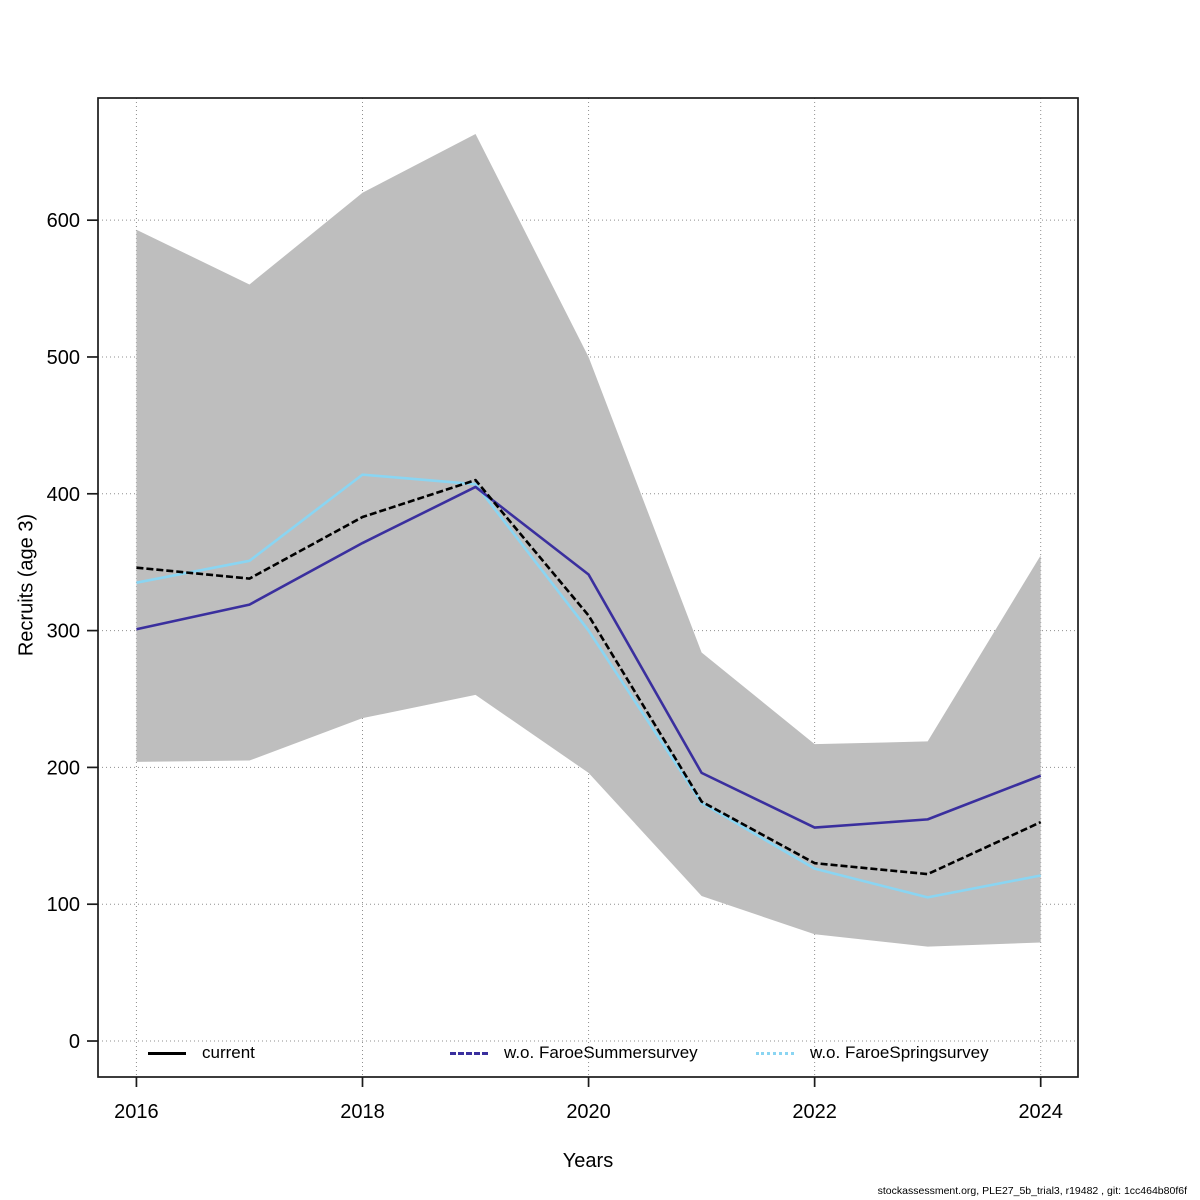  What do you see at coordinates (63, 221) in the screenshot?
I see `y-tick-label: 600` at bounding box center [63, 221].